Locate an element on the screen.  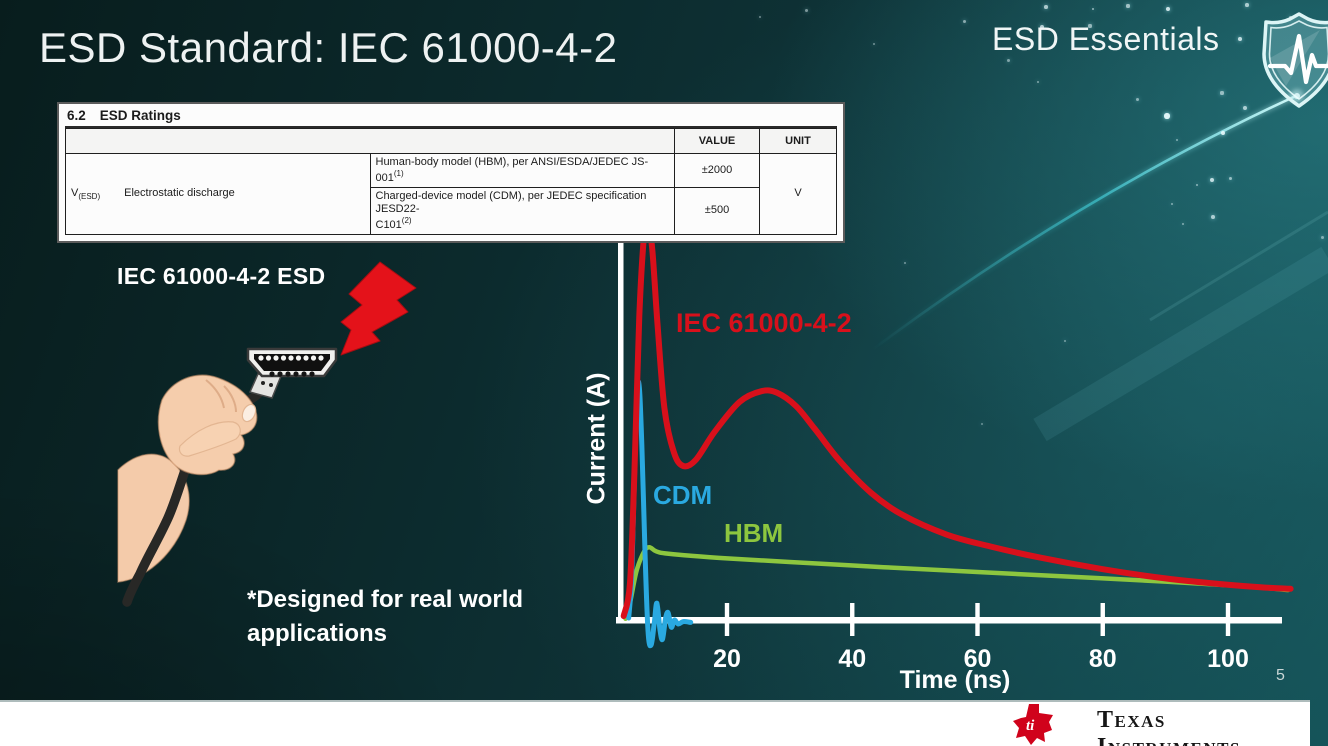
symbol: V(ESD) is located at coordinates (86, 193).